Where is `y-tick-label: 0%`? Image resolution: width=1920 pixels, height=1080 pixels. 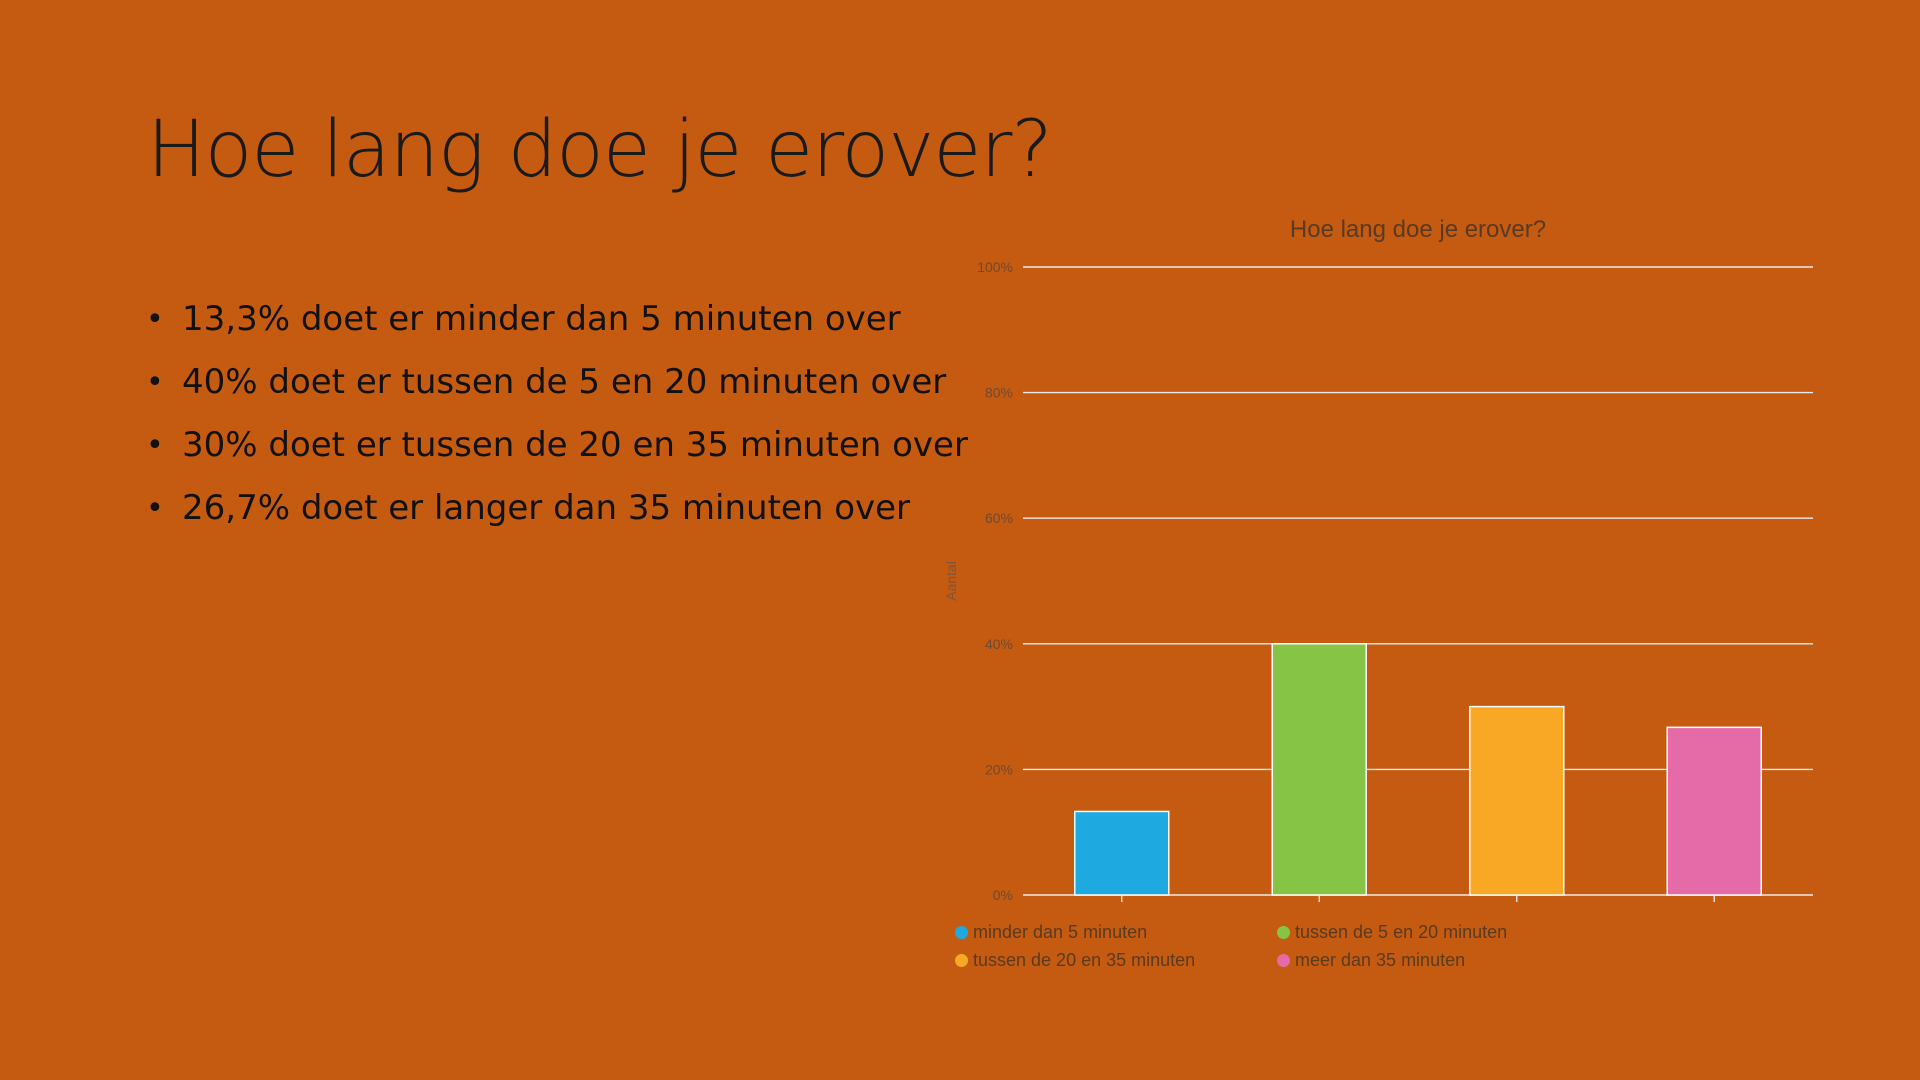 y-tick-label: 0% is located at coordinates (1003, 895).